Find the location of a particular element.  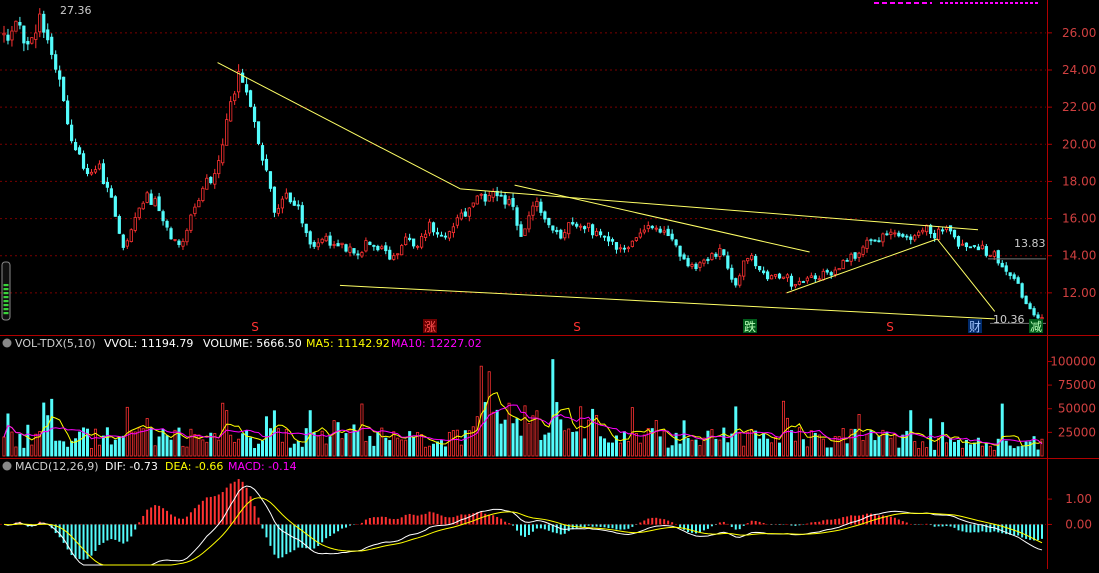

pattern-mark-5: S is located at coordinates (890, 327).